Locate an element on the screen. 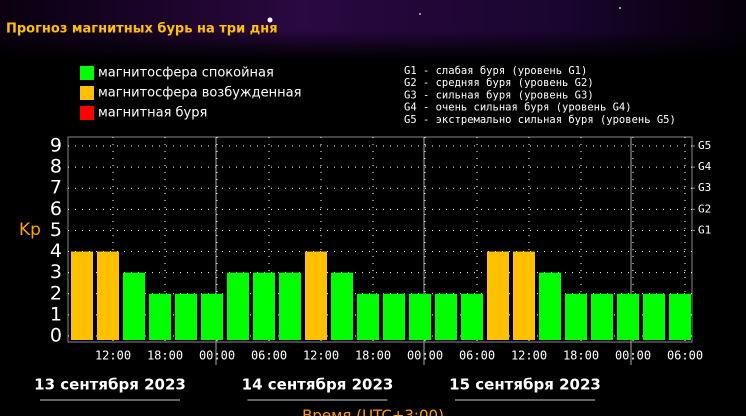 The height and width of the screenshot is (416, 746). y-tick-label: 0 is located at coordinates (56, 336).